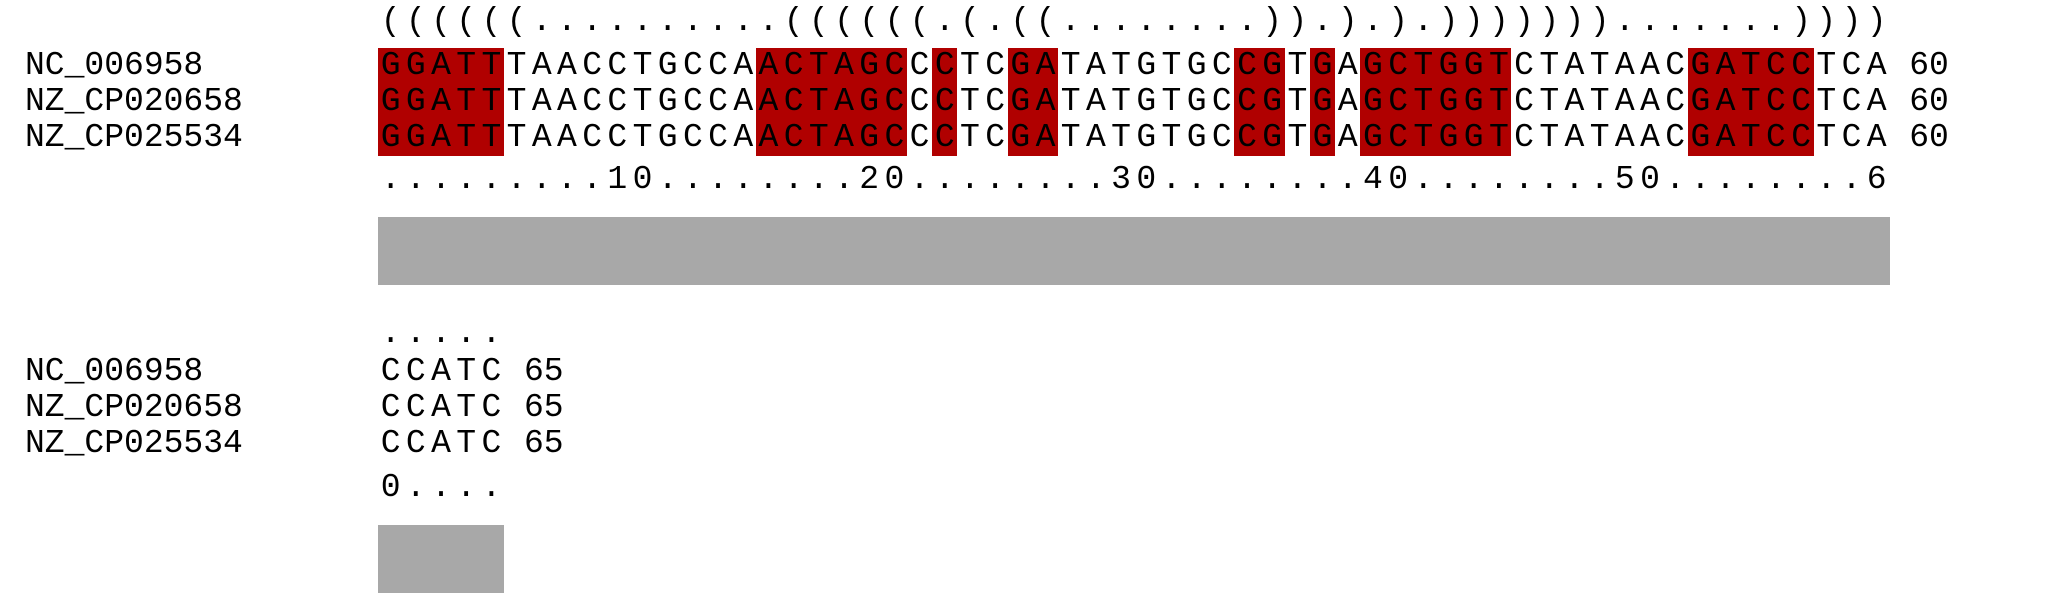 This screenshot has height=612, width=2050. I want to click on ruler-char: 3, so click(1121, 179).